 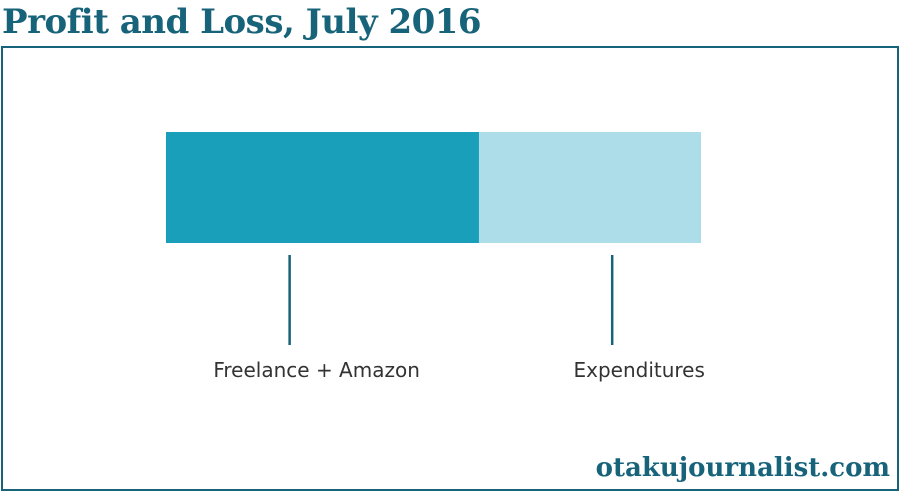 What do you see at coordinates (322, 187) in the screenshot?
I see `bar-segment-freelance-amazon` at bounding box center [322, 187].